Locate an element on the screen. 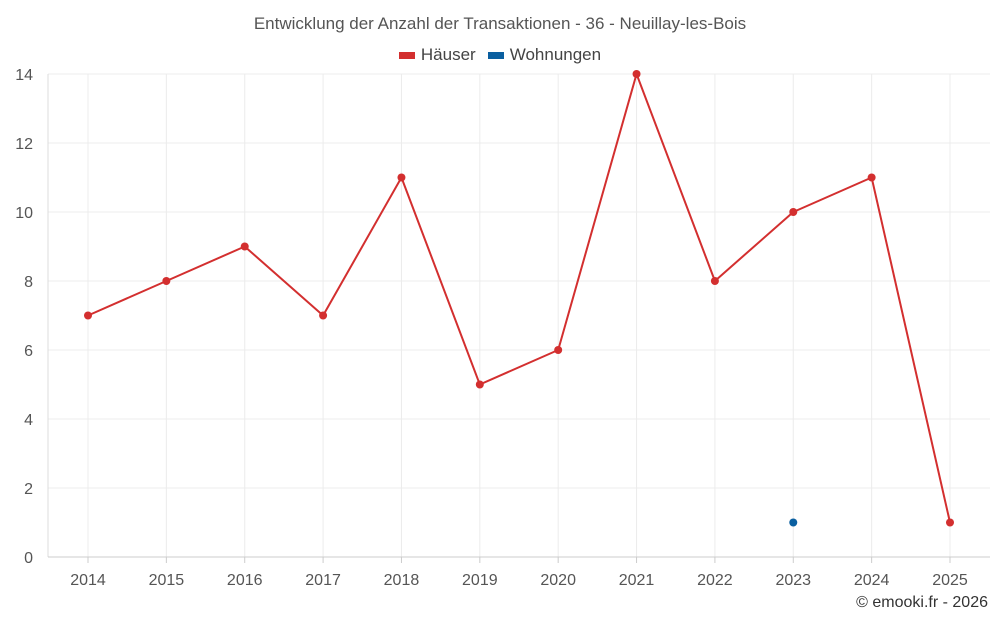 The image size is (1000, 625). legend-item-haeuser: Häuser is located at coordinates (437, 55).